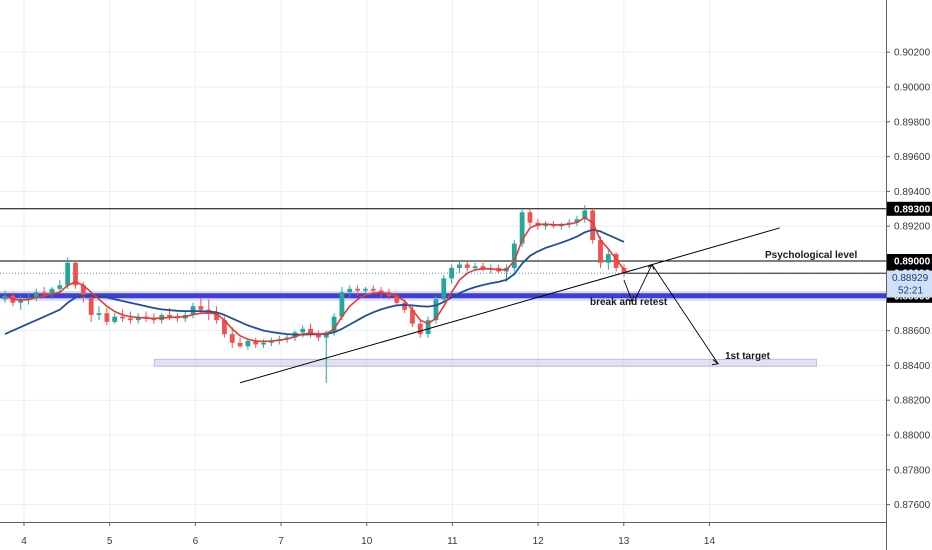  I want to click on price-tick-label: 0.89400, so click(912, 192).